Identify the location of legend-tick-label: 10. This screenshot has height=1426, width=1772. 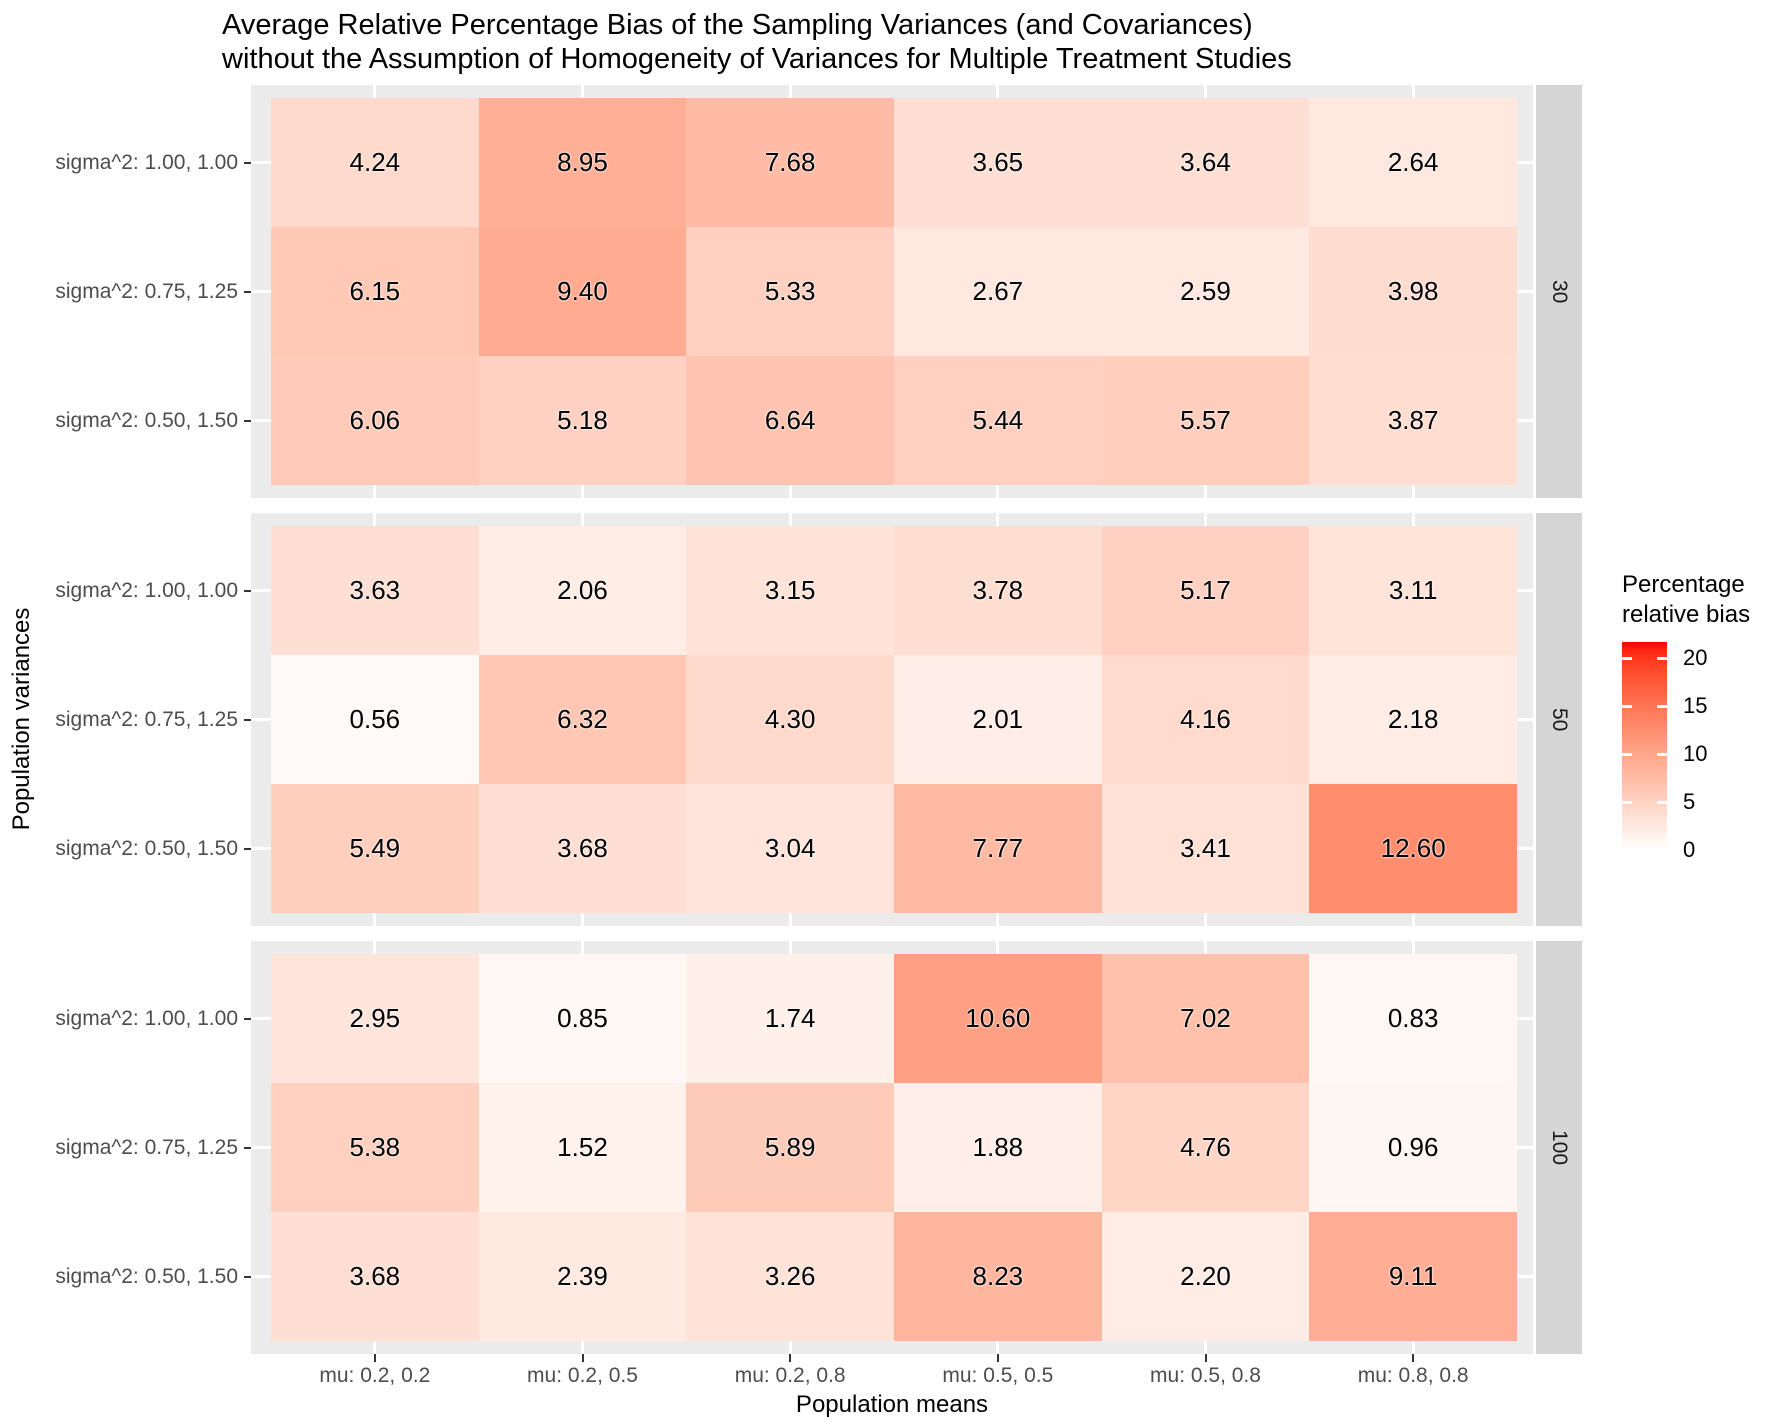
(1695, 754).